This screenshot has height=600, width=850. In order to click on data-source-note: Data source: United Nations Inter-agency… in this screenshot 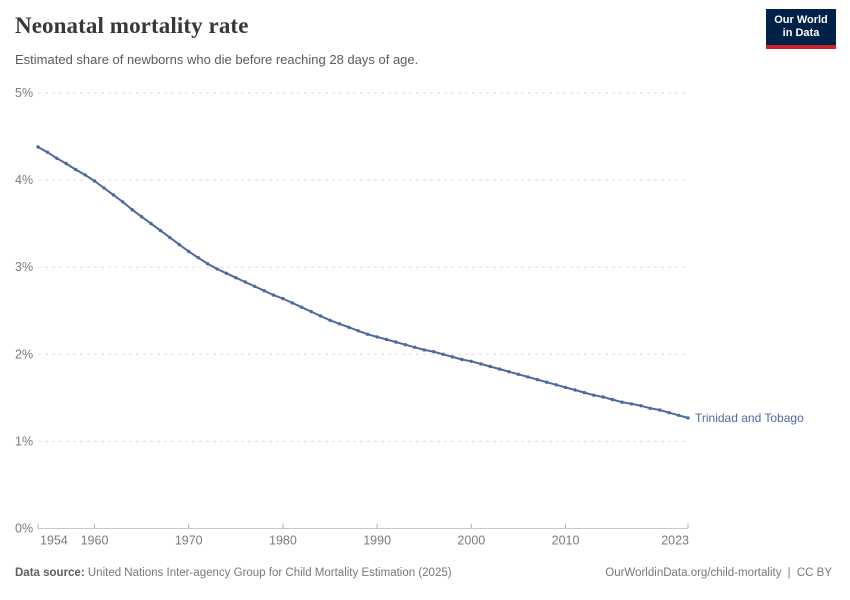, I will do `click(233, 573)`.